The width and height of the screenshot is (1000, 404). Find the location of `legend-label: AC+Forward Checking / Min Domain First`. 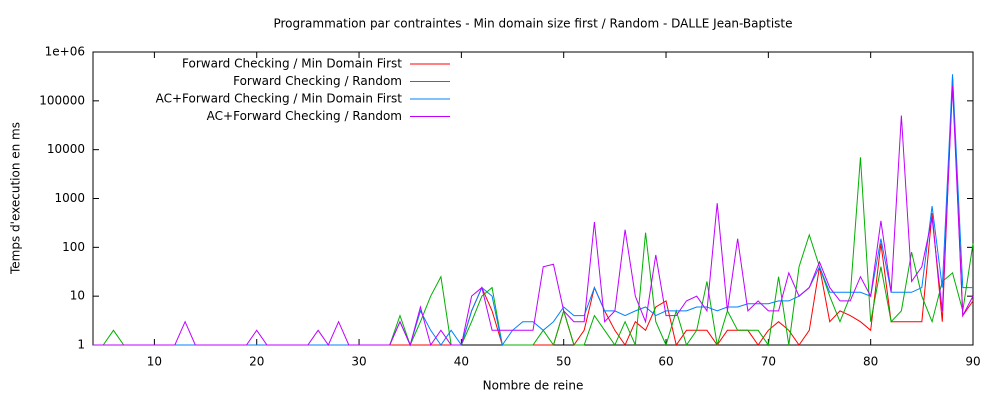

legend-label: AC+Forward Checking / Min Domain First is located at coordinates (279, 99).